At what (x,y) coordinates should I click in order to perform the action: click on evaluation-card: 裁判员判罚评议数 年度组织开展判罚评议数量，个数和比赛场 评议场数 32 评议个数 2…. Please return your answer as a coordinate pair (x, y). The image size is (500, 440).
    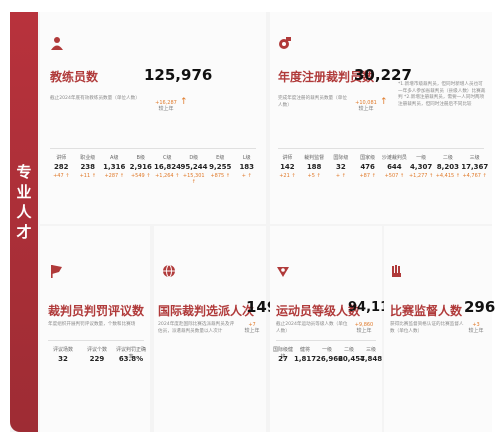
    Looking at the image, I should click on (95, 329).